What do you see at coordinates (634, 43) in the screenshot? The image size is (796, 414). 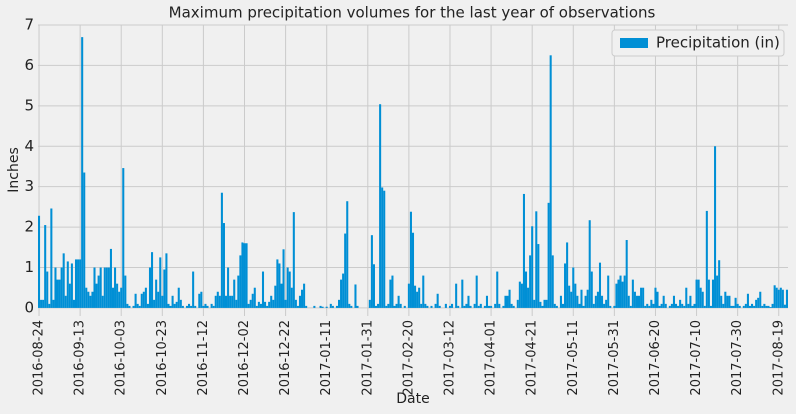 I see `legend-swatch` at bounding box center [634, 43].